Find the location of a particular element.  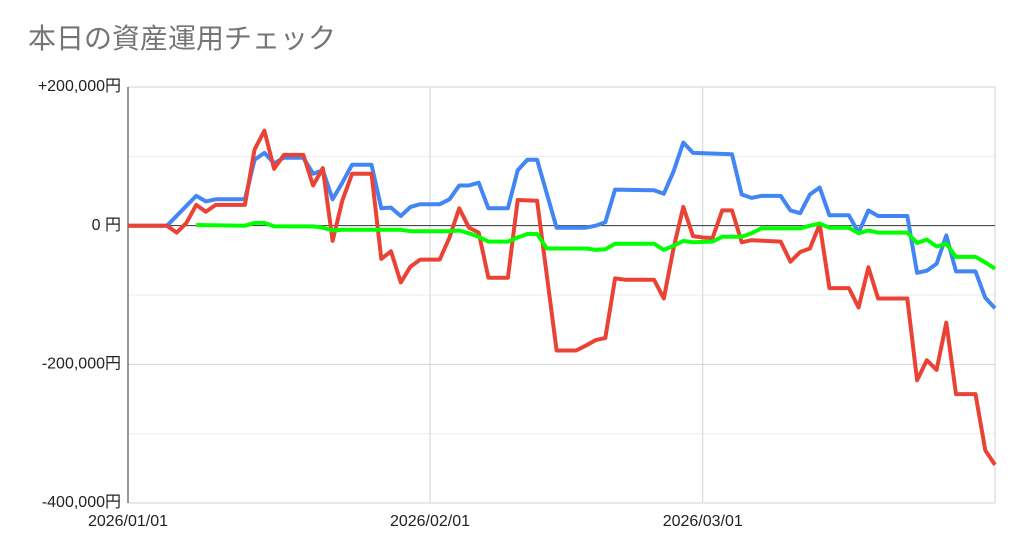

y-tick-labels: +200,000円 0 円 -200,000円 -400,000円 is located at coordinates (79, 294).